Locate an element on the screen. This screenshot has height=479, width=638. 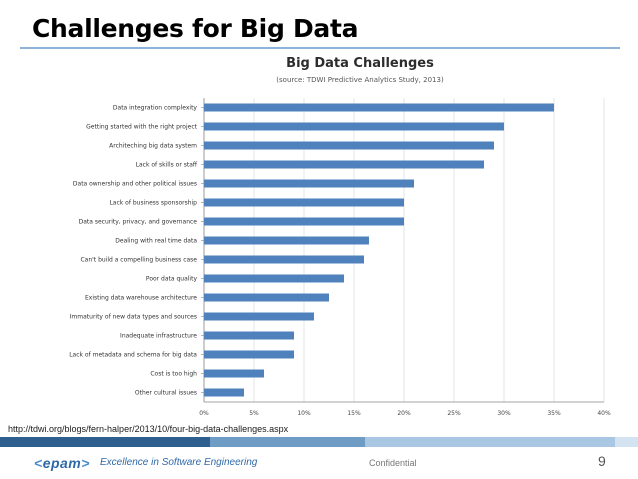
x-tick-label: 40% is located at coordinates (604, 413).